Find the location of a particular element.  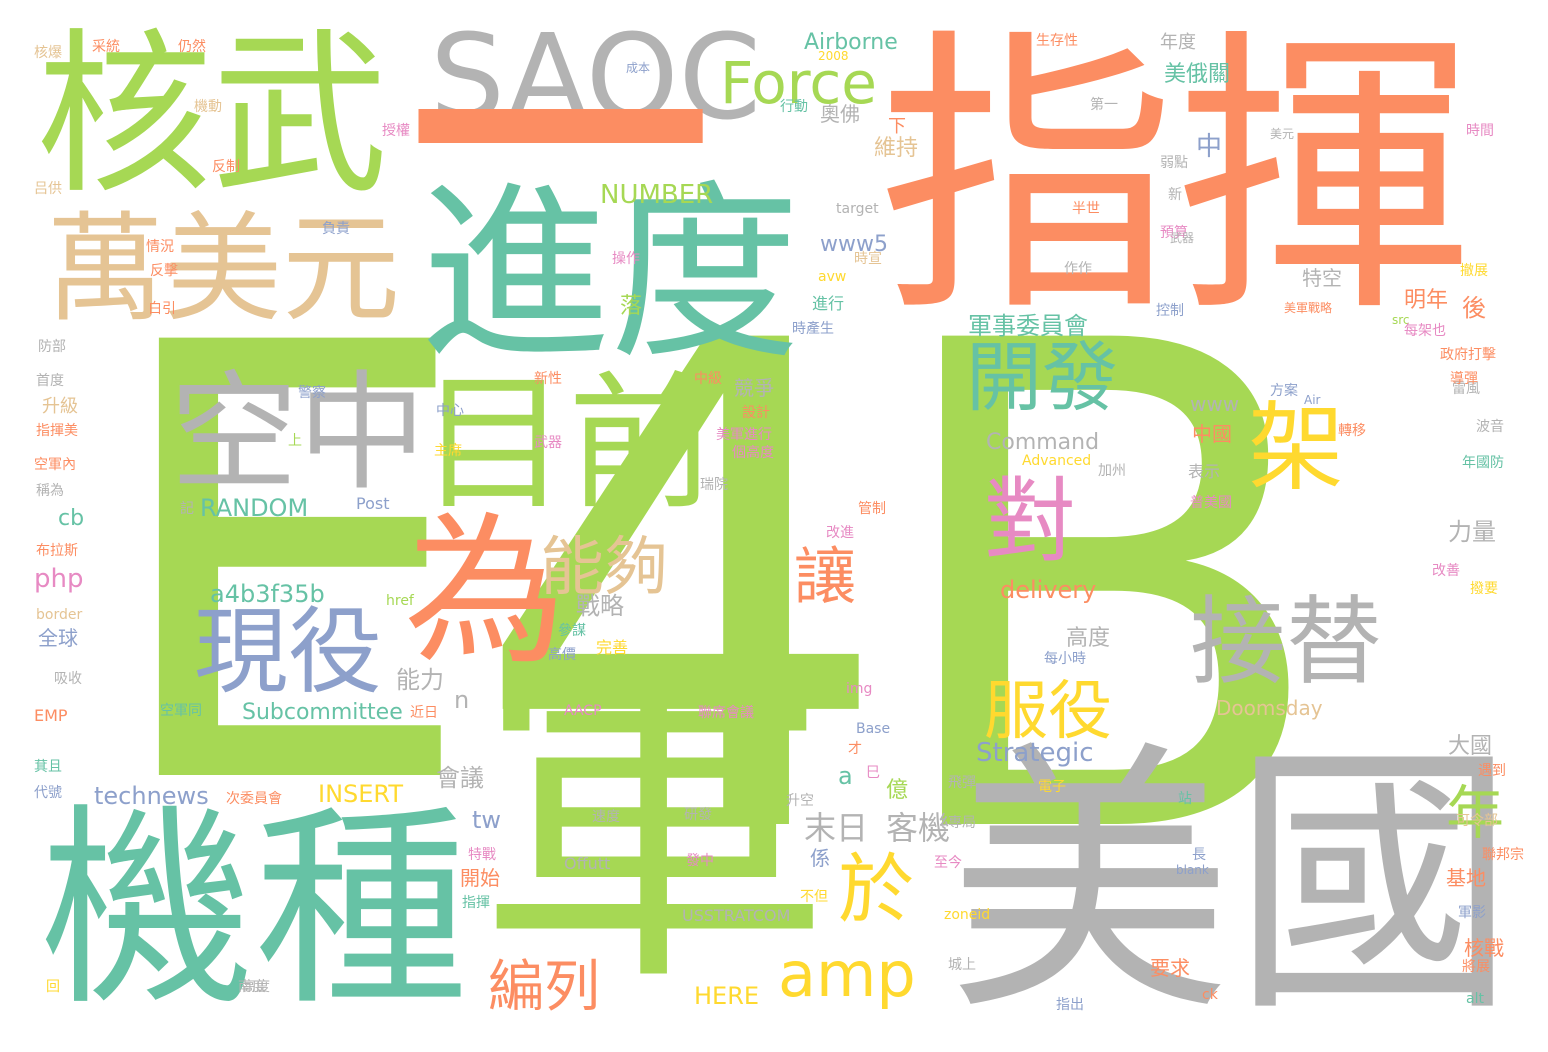

word: 雷風 is located at coordinates (1466, 389).